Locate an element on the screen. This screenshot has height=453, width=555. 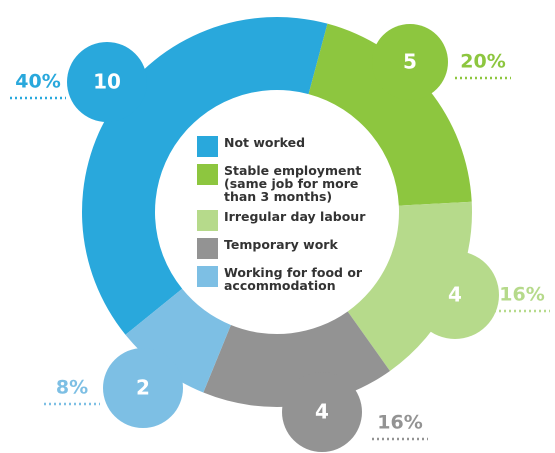
count-label: 2 is located at coordinates (143, 388).